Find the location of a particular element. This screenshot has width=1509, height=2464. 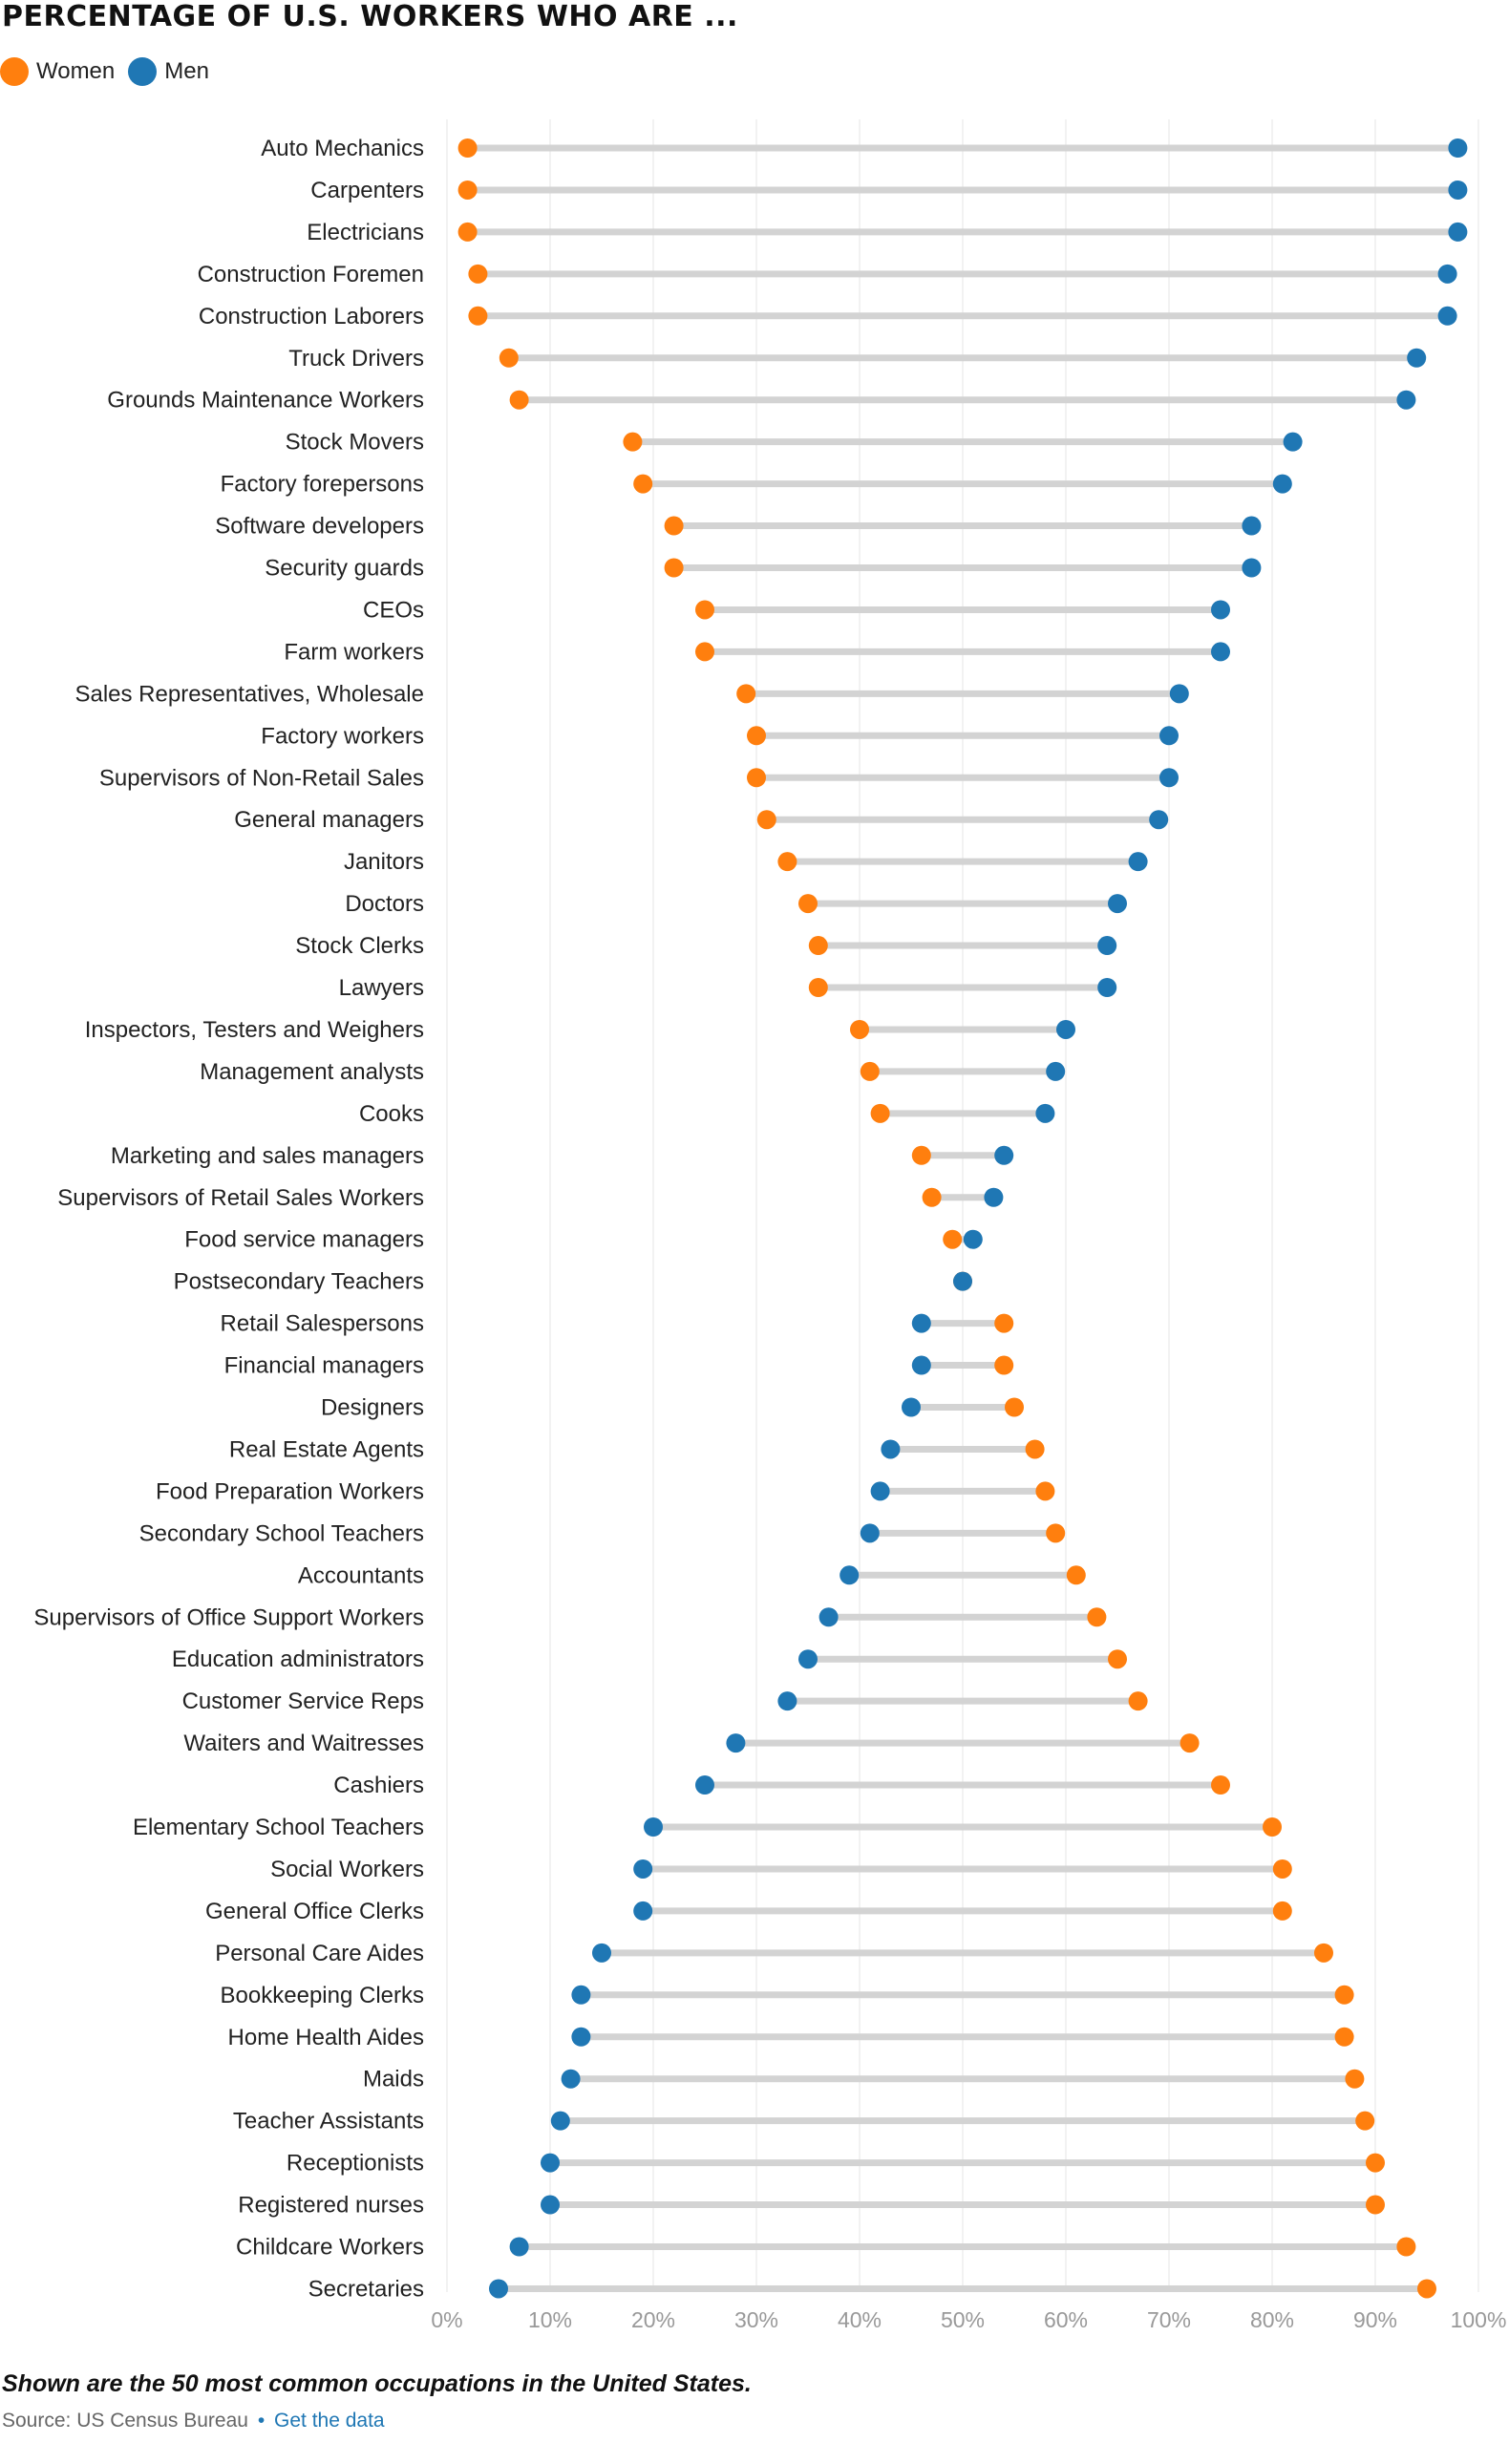

row-label: Retail Salespersons is located at coordinates (322, 1324).